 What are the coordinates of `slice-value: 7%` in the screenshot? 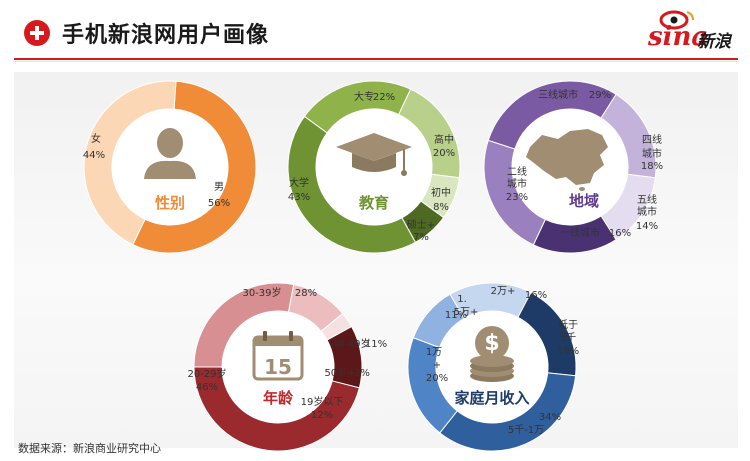 It's located at (421, 237).